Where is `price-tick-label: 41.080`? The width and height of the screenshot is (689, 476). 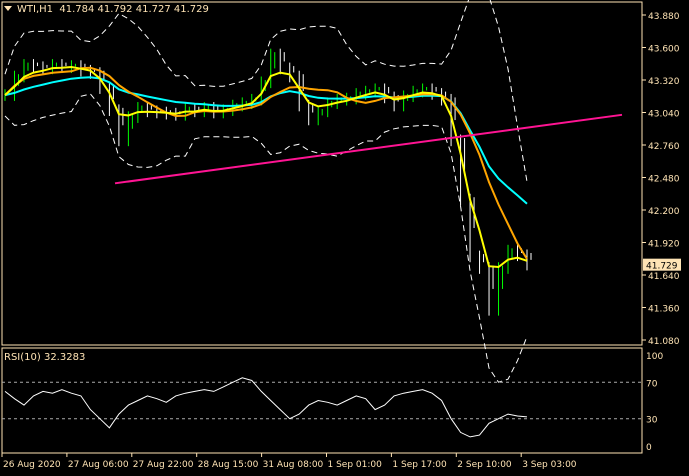
price-tick-label: 41.080 is located at coordinates (664, 342).